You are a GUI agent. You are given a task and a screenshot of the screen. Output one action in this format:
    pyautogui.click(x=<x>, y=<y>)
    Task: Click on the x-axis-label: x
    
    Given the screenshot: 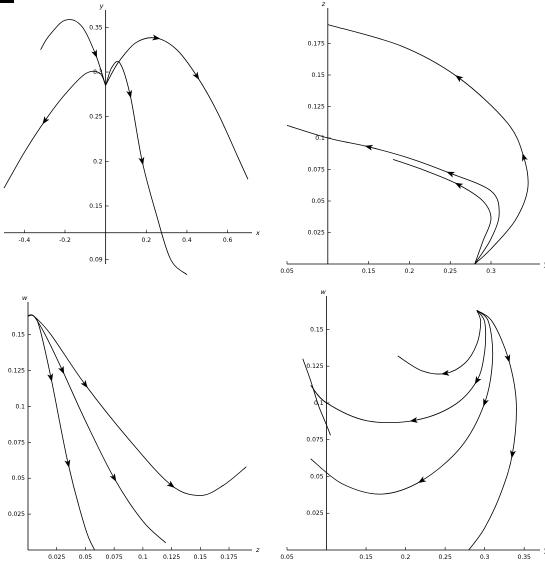 What is the action you would take?
    pyautogui.click(x=257, y=233)
    